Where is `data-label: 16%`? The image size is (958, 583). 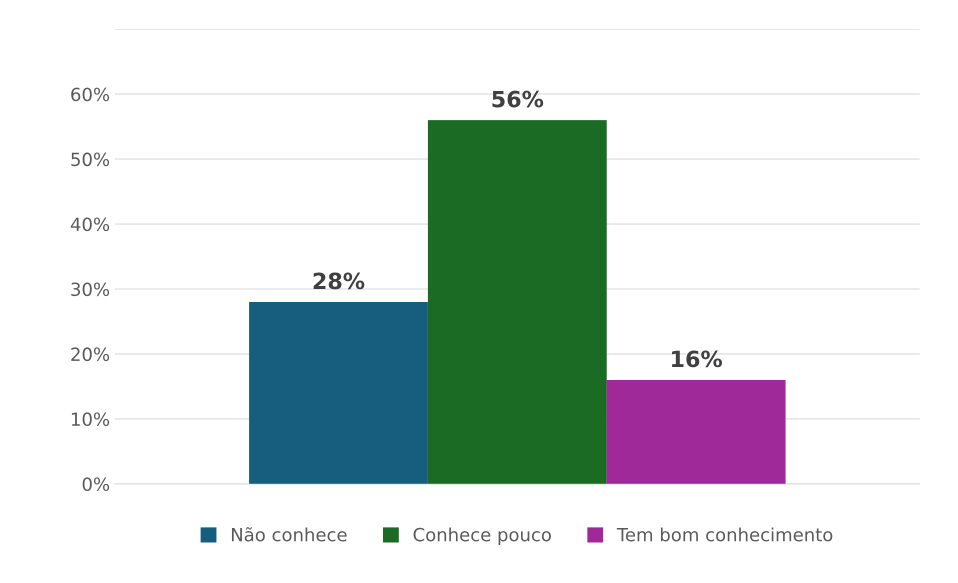
data-label: 16% is located at coordinates (697, 359).